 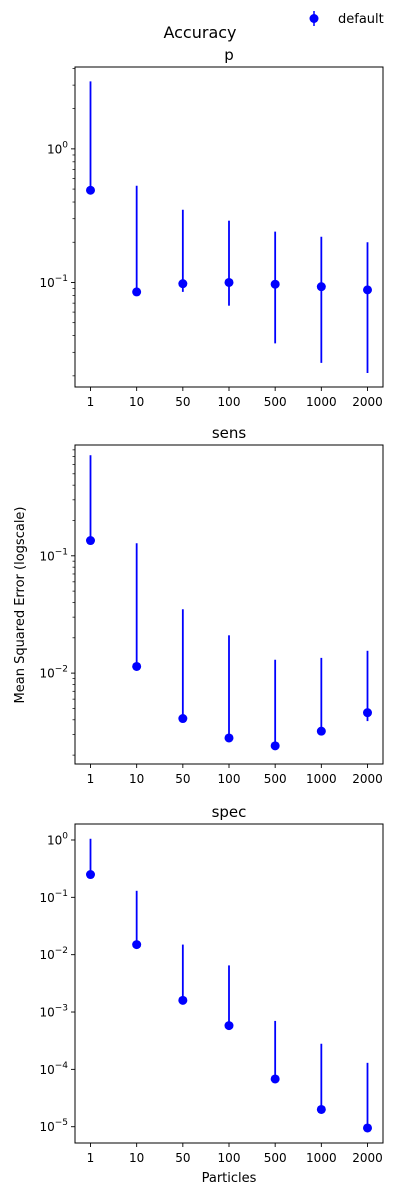 What do you see at coordinates (314, 18) in the screenshot?
I see `legend-point-marker` at bounding box center [314, 18].